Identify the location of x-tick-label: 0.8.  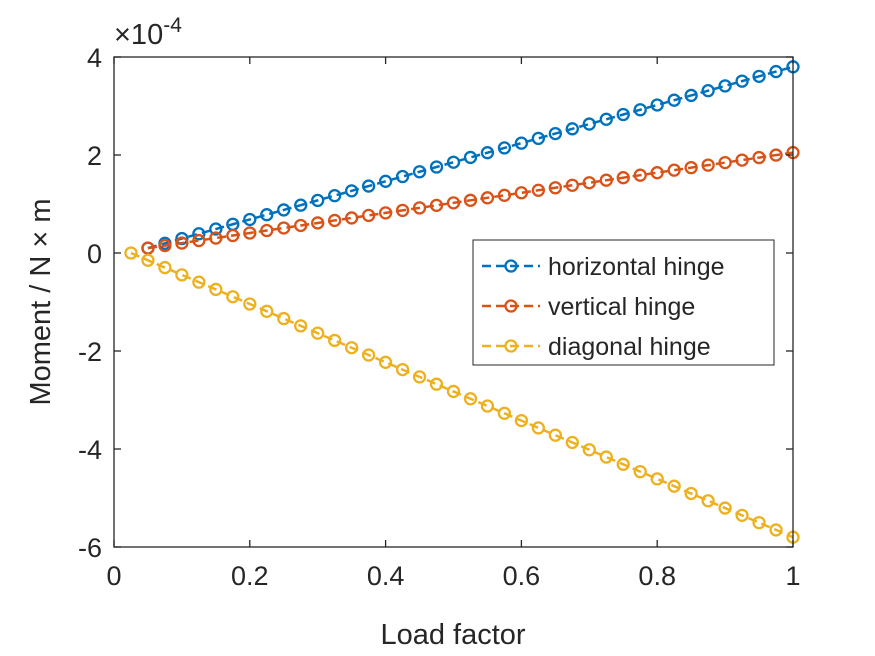
(657, 576).